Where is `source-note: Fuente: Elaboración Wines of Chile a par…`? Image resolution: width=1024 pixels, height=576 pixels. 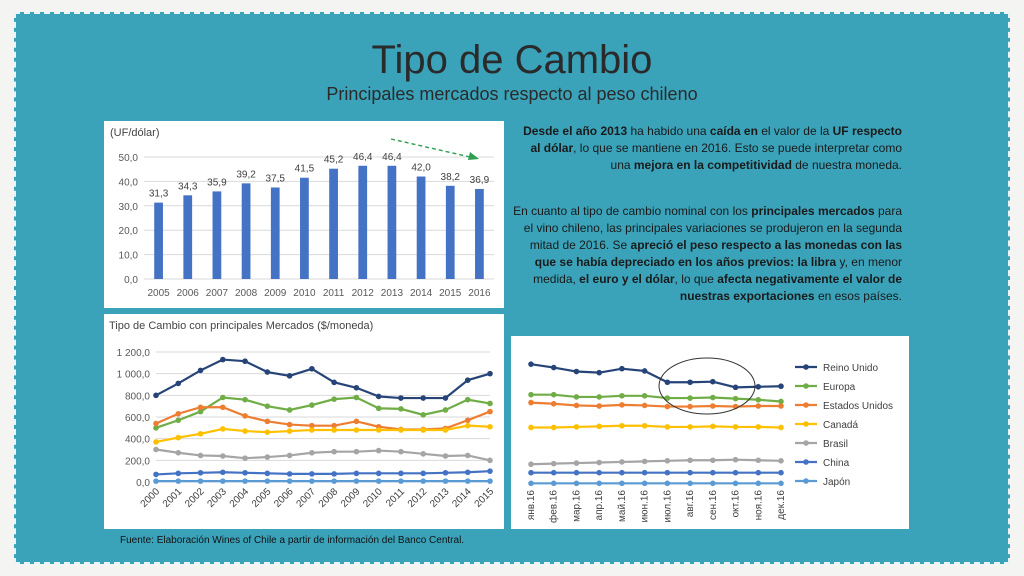 source-note: Fuente: Elaboración Wines of Chile a par… is located at coordinates (292, 540).